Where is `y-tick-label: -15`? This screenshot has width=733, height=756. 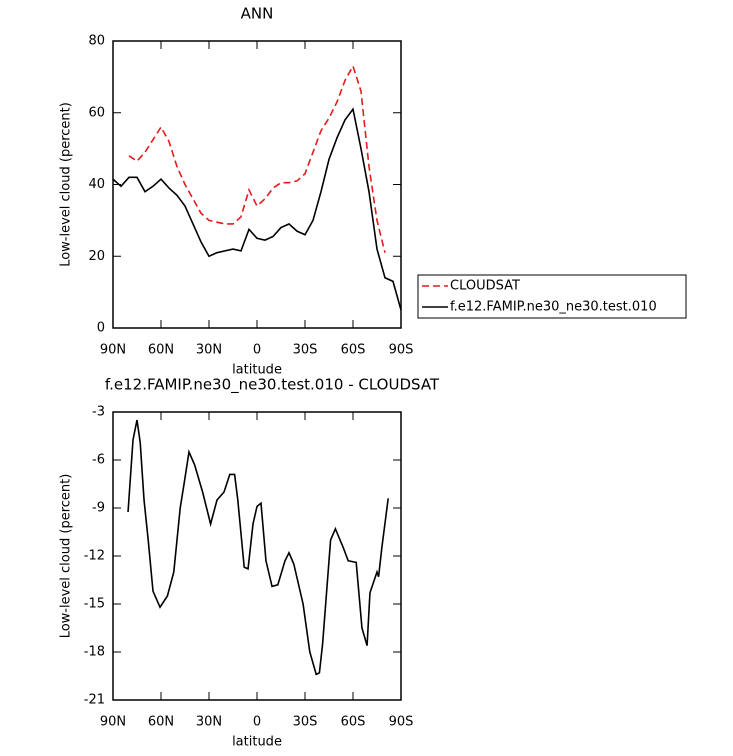
y-tick-label: -15 is located at coordinates (94, 604).